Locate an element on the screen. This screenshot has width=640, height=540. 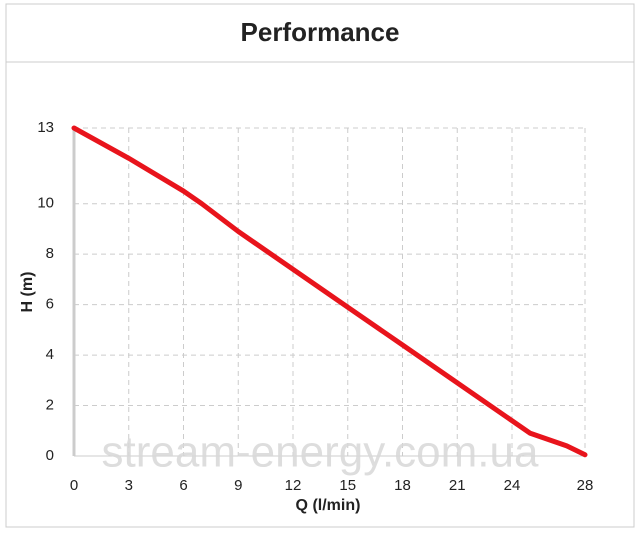
watermark: stream-energy.com.ua is located at coordinates (320, 452).